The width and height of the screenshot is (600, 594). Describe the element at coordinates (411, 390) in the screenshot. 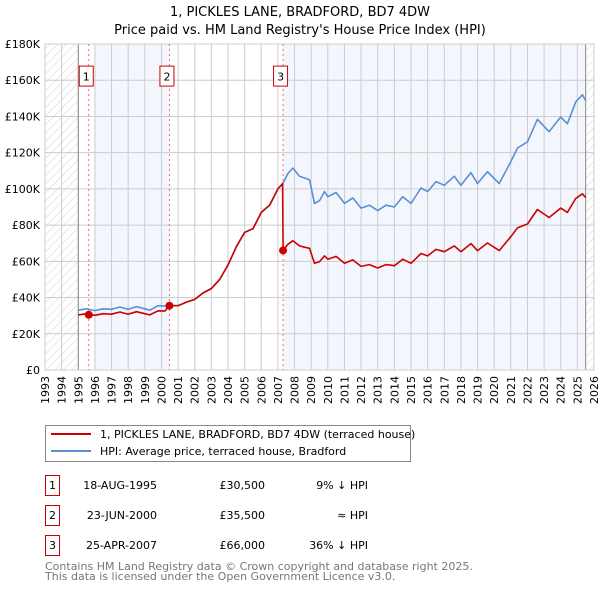

I see `x-tick-label: 2015` at that location.